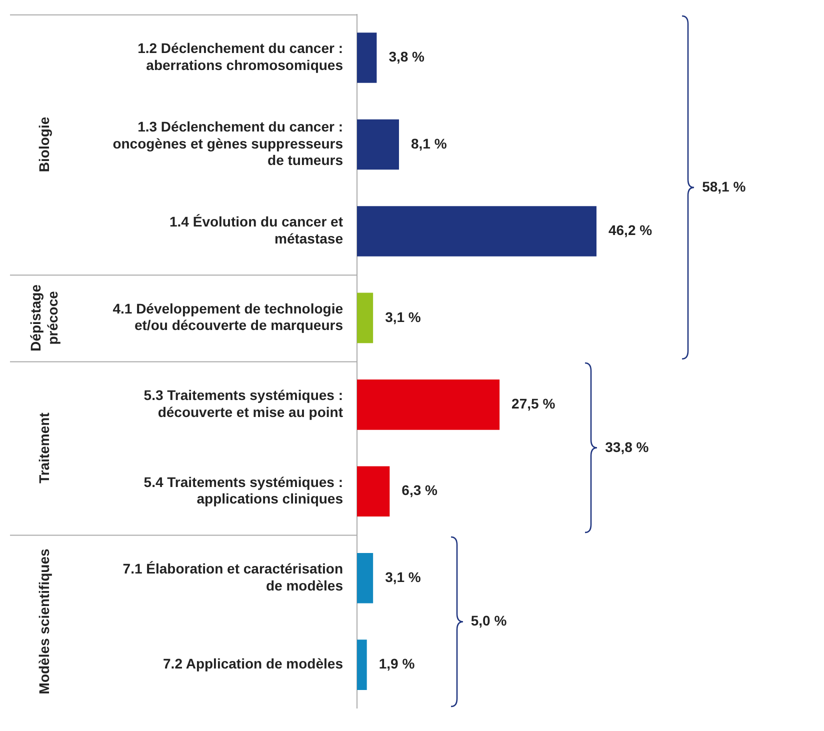  Describe the element at coordinates (253, 664) in the screenshot. I see `y-tick-label: 7.2 Application de modèles` at that location.